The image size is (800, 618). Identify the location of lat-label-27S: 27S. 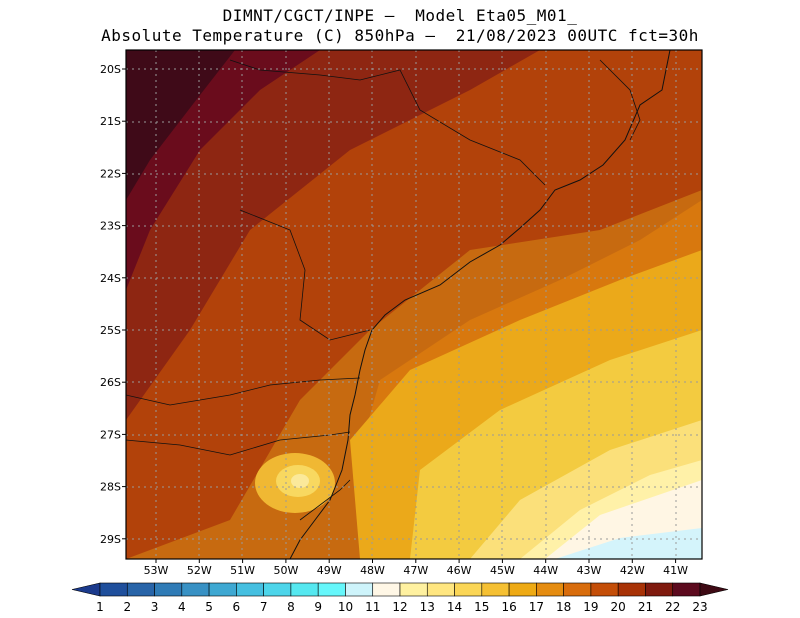
(110, 434).